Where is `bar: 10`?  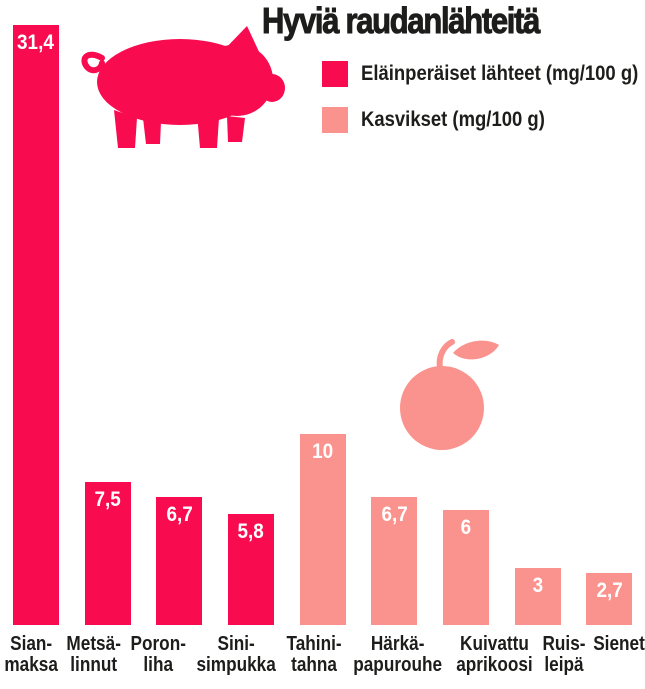 bar: 10 is located at coordinates (322, 529).